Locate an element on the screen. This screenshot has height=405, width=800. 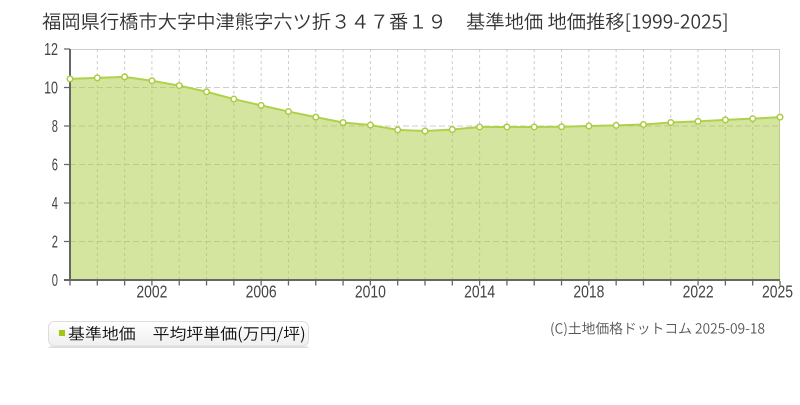
svg-text: 6 is located at coordinates (55, 165).